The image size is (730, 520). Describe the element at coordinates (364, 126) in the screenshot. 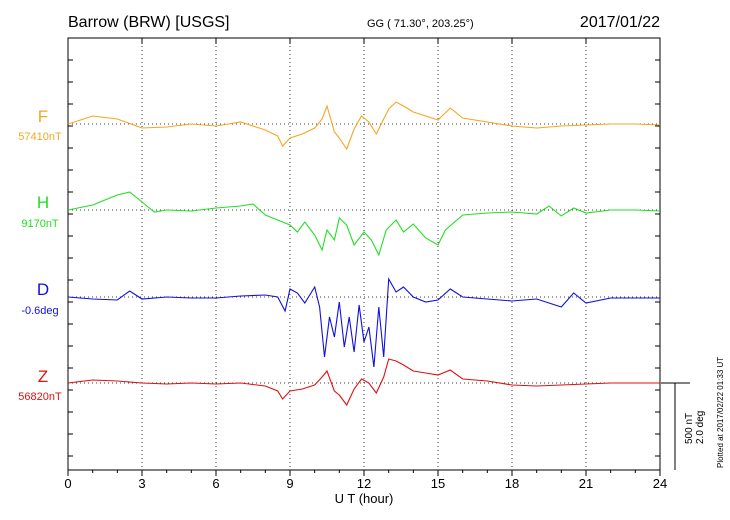

I see `series-F-line` at that location.